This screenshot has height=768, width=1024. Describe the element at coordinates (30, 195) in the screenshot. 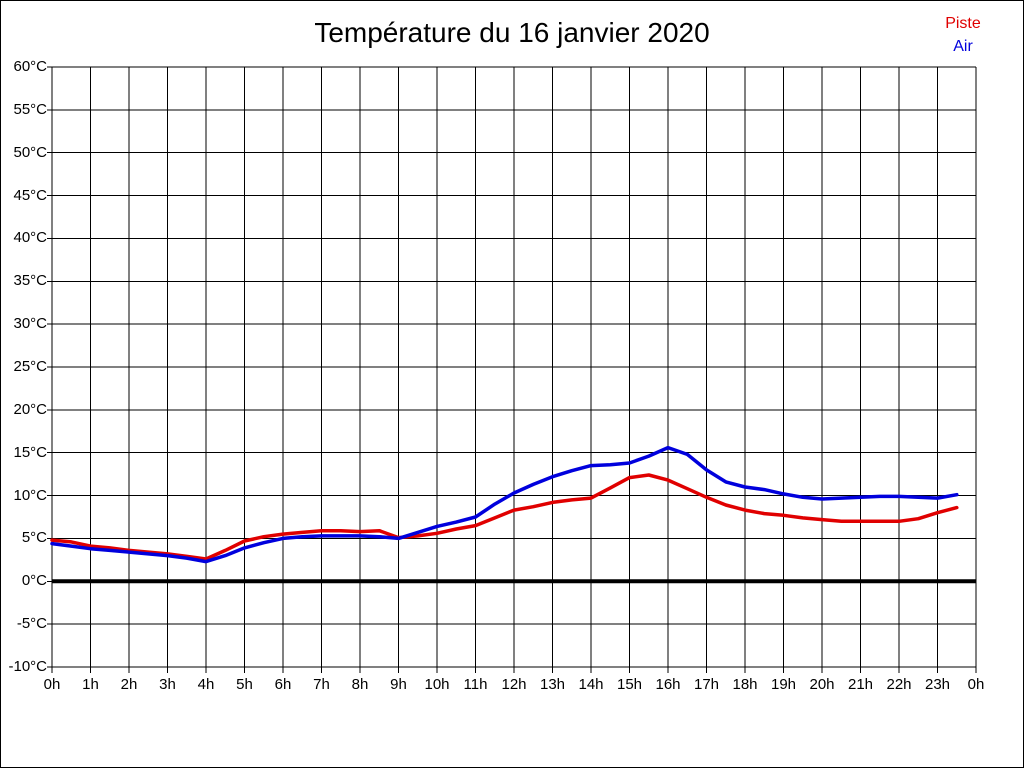

I see `y-tick-label: 45°C` at that location.